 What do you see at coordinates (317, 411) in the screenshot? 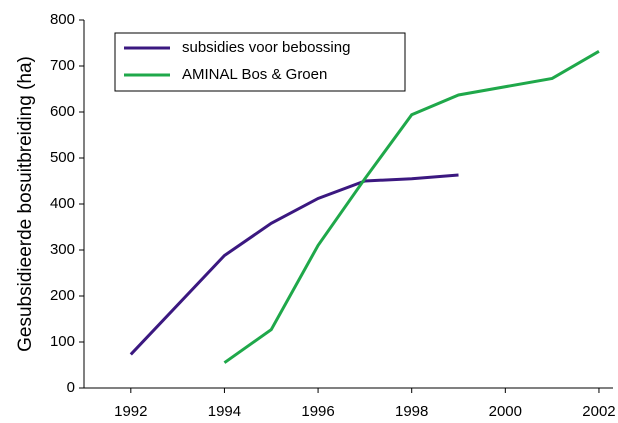
I see `x-tick-label: 1996` at bounding box center [317, 411].